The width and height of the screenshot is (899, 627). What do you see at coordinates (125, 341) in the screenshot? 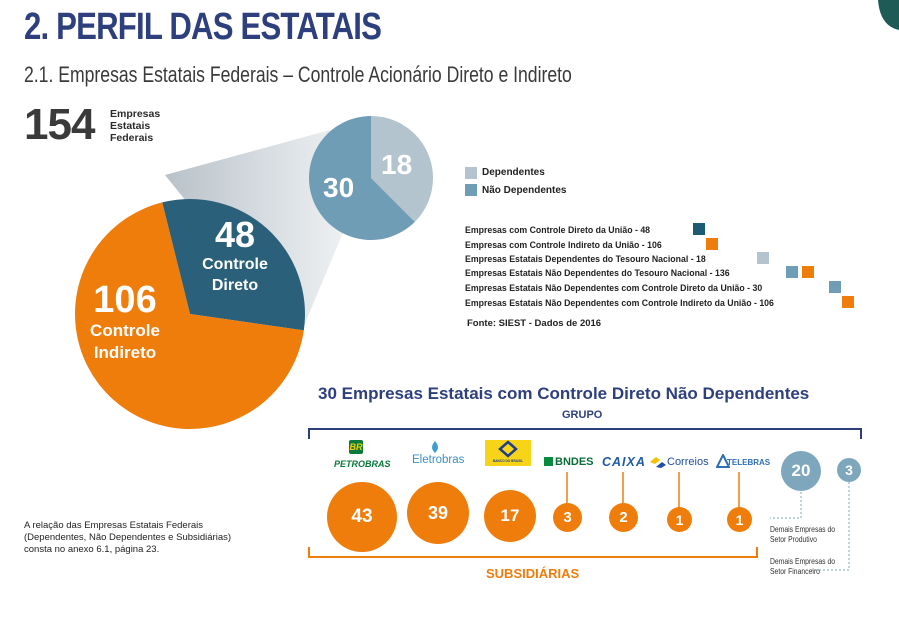
I see `slice-label-text-indirect: Controle Indireto` at bounding box center [125, 341].